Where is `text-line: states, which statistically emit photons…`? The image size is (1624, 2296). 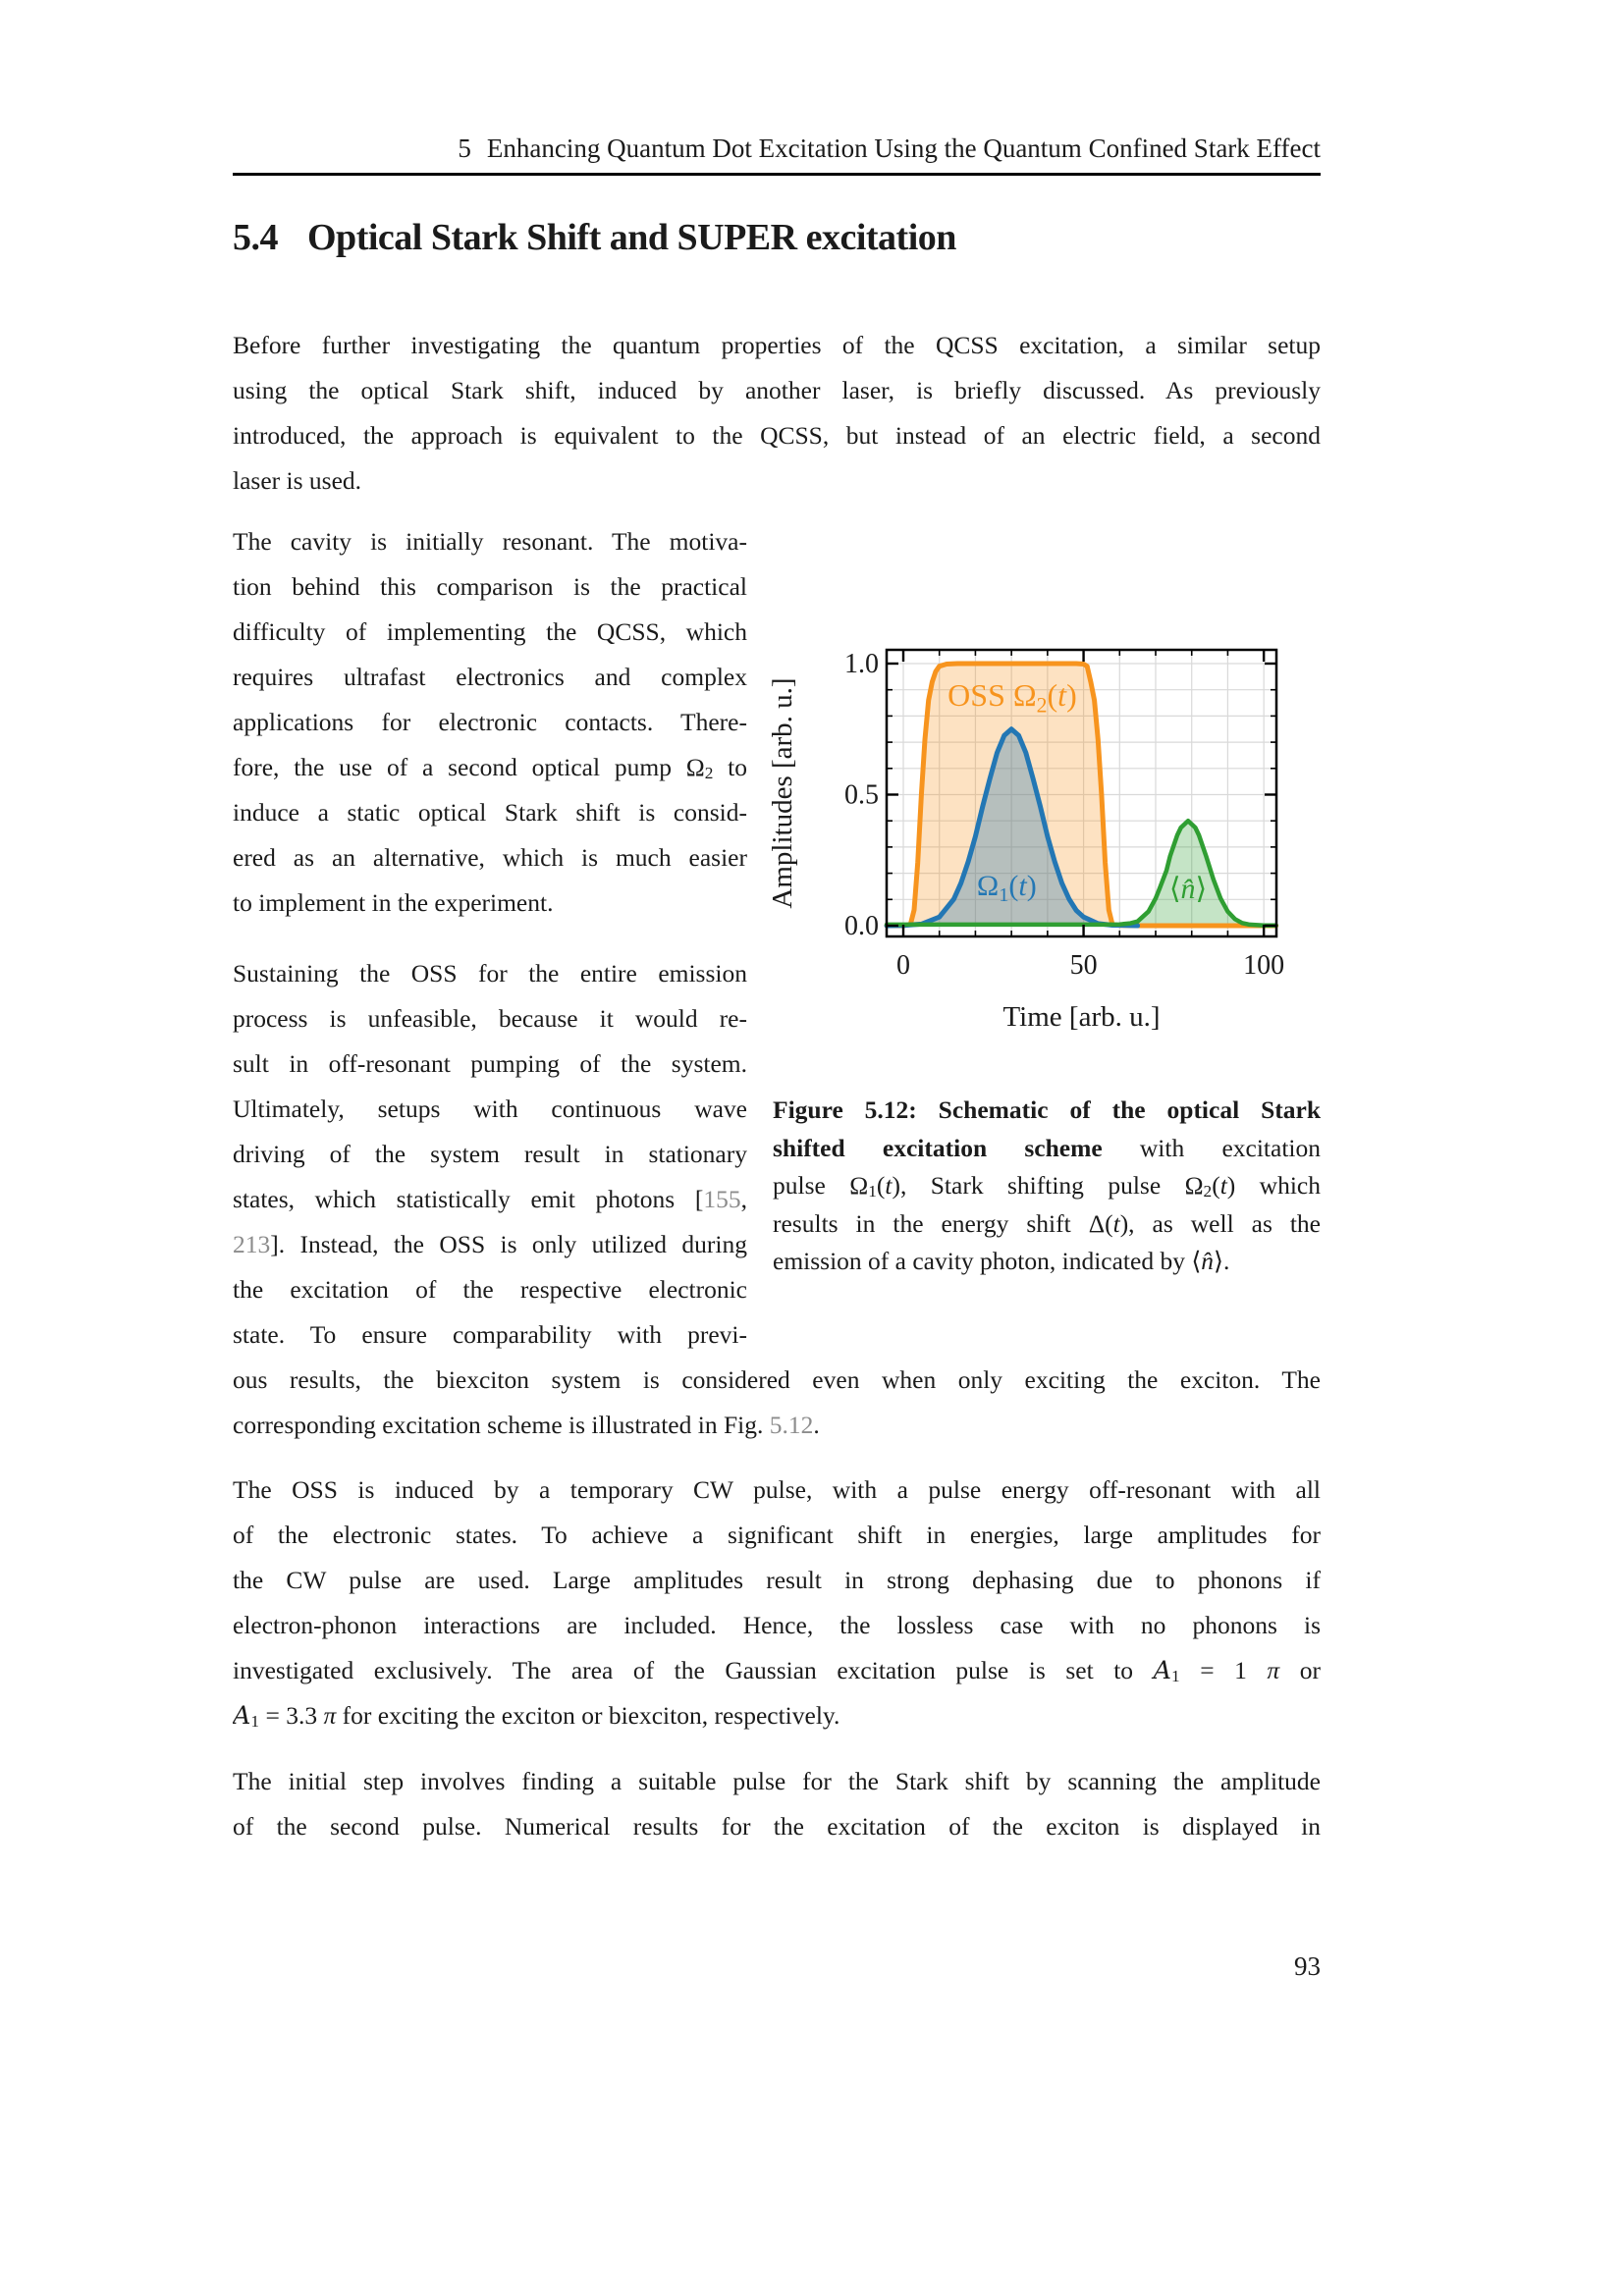
text-line: states, which statistically emit photons… is located at coordinates (490, 1199).